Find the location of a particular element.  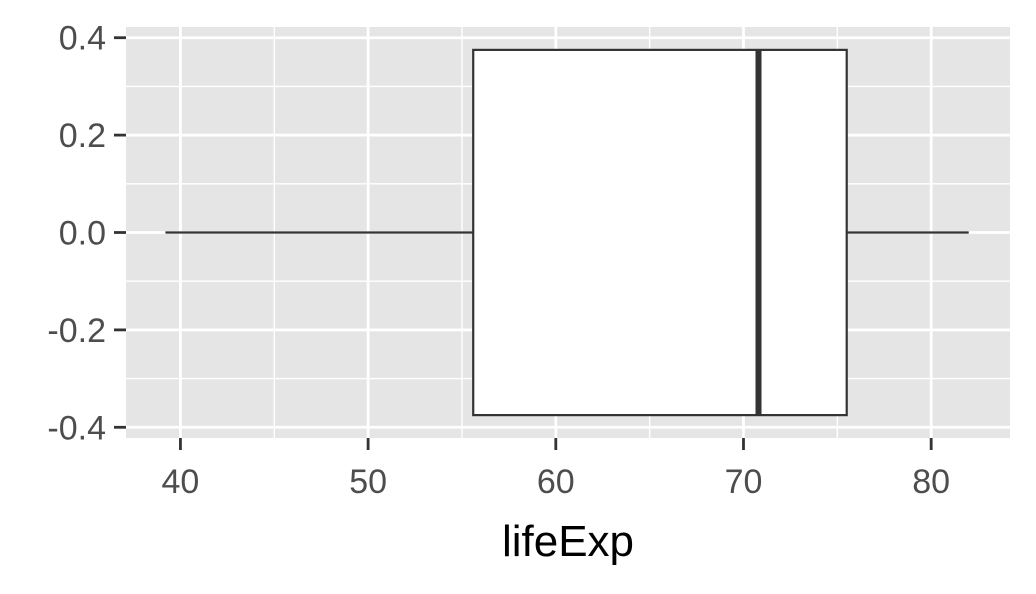

x-axis: 40 50 60 70 80 is located at coordinates (556, 469).